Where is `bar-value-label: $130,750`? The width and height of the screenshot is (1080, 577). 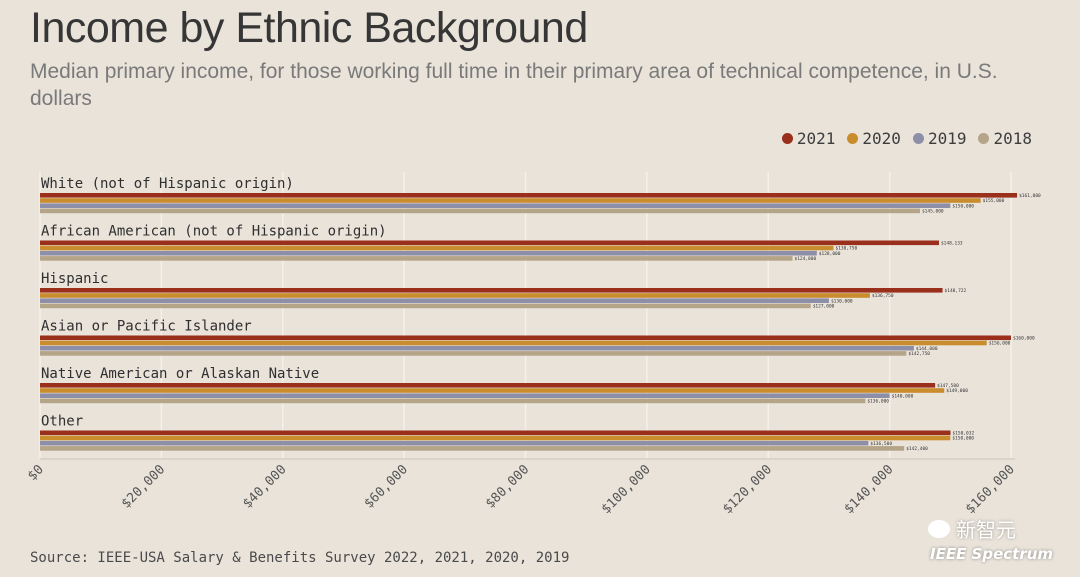 bar-value-label: $130,750 is located at coordinates (846, 249).